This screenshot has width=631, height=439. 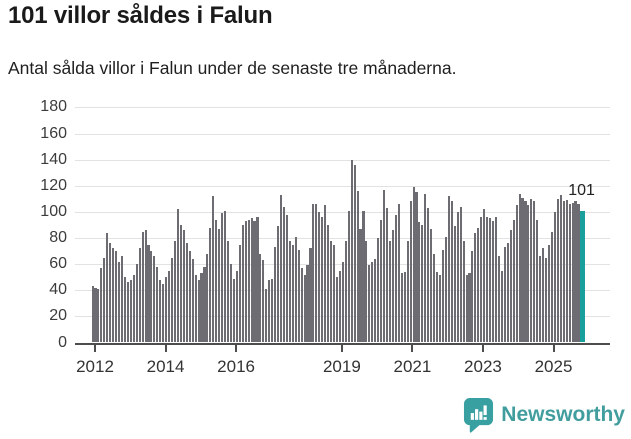 What do you see at coordinates (53, 211) in the screenshot?
I see `y-axis-label-100: 100` at bounding box center [53, 211].